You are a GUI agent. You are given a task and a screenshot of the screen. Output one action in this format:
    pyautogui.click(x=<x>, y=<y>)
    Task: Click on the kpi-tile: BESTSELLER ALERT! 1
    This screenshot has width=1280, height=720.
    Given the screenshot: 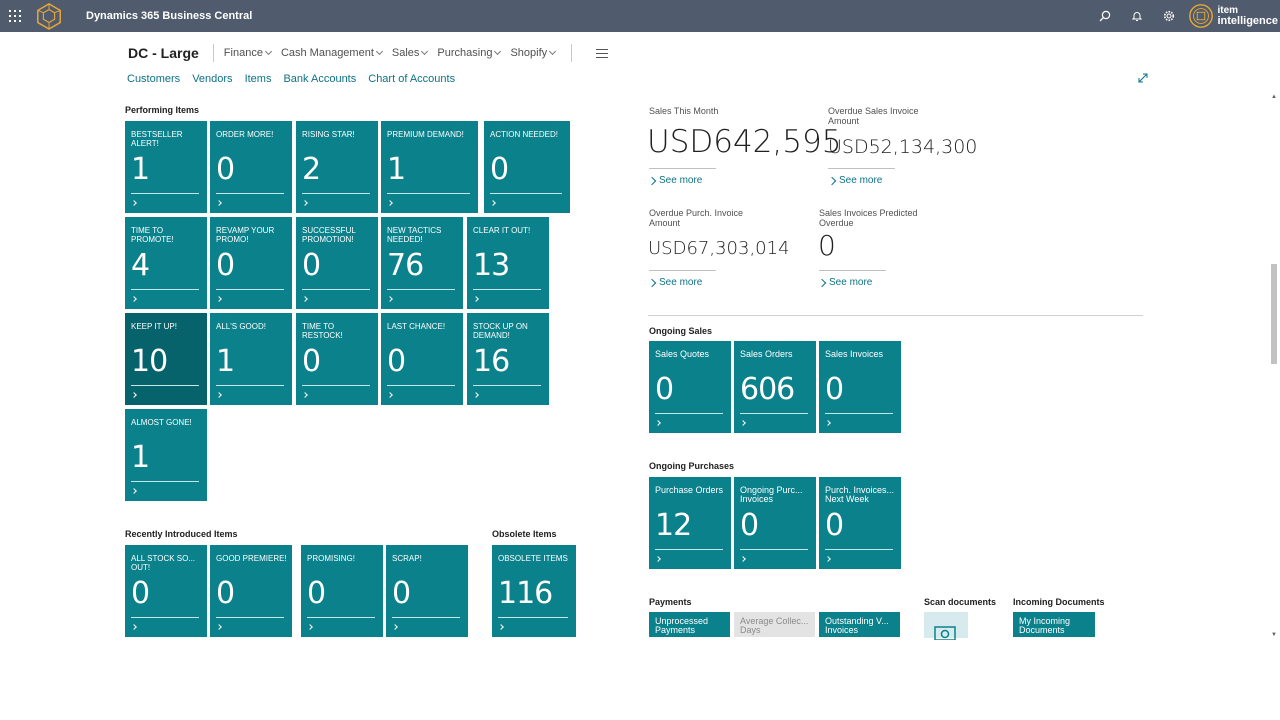 What is the action you would take?
    pyautogui.click(x=166, y=167)
    